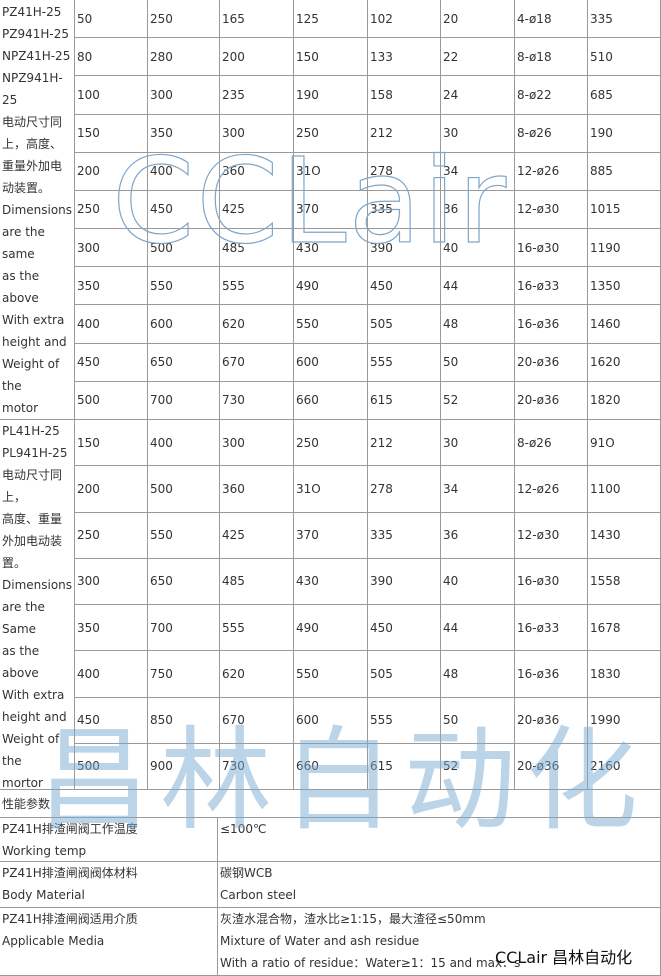  I want to click on cell-text: 650, so click(161, 581).